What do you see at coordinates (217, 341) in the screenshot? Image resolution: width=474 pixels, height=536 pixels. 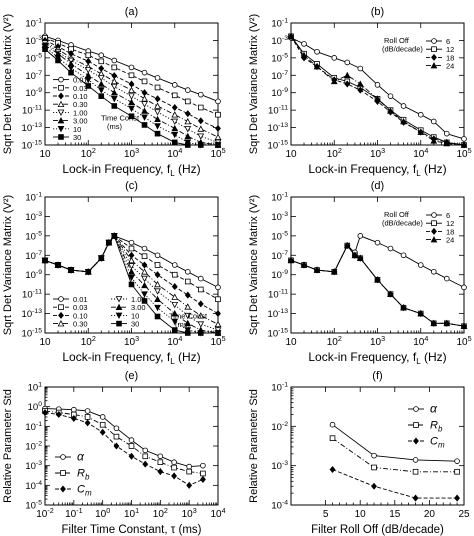 I see `x-tick-label: 10⁵` at bounding box center [217, 341].